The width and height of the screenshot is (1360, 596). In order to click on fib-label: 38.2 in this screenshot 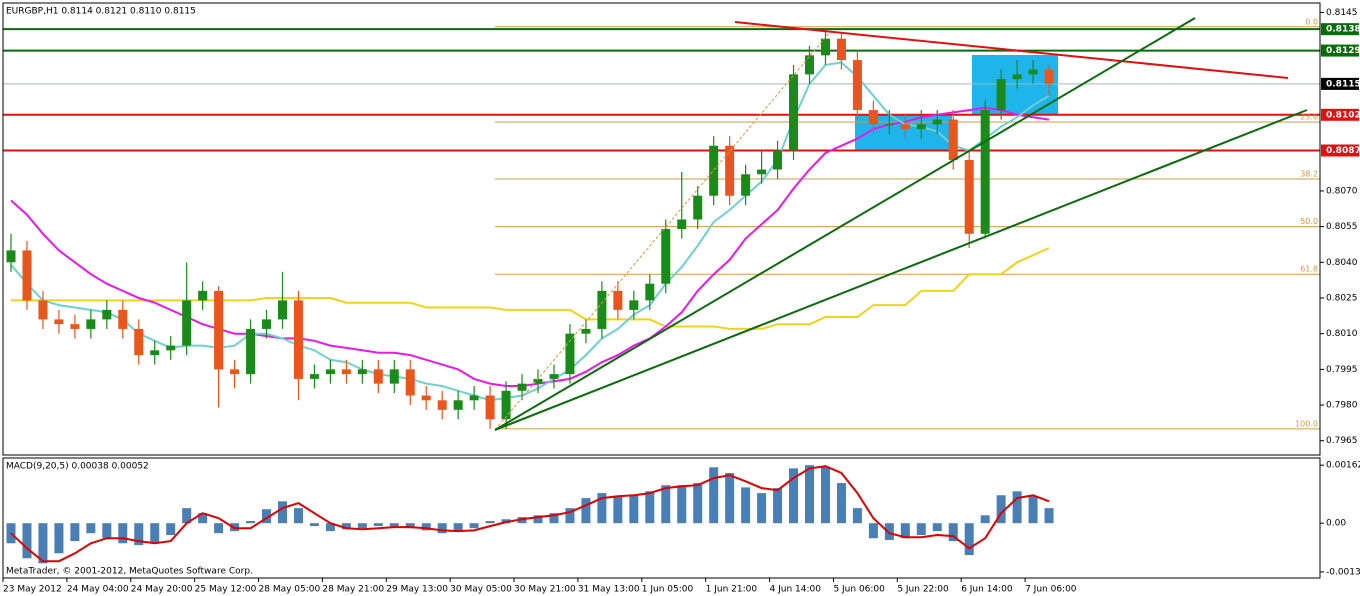, I will do `click(1309, 174)`.